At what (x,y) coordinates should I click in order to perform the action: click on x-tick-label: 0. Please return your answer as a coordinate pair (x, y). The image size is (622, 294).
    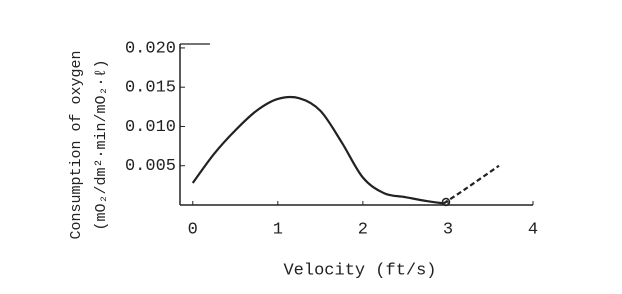
    Looking at the image, I should click on (193, 229).